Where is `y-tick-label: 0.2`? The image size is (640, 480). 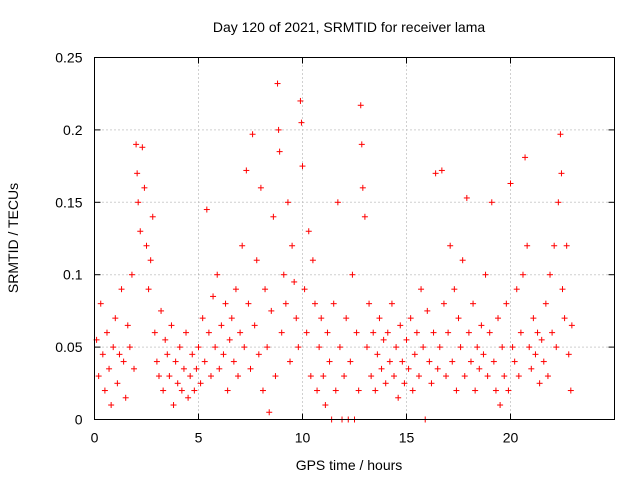
y-tick-label: 0.2 is located at coordinates (73, 130).